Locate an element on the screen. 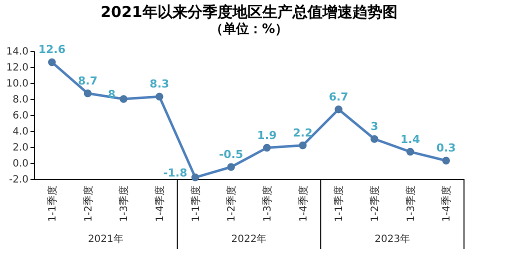 The image size is (516, 270). data-label: 3 is located at coordinates (374, 126).